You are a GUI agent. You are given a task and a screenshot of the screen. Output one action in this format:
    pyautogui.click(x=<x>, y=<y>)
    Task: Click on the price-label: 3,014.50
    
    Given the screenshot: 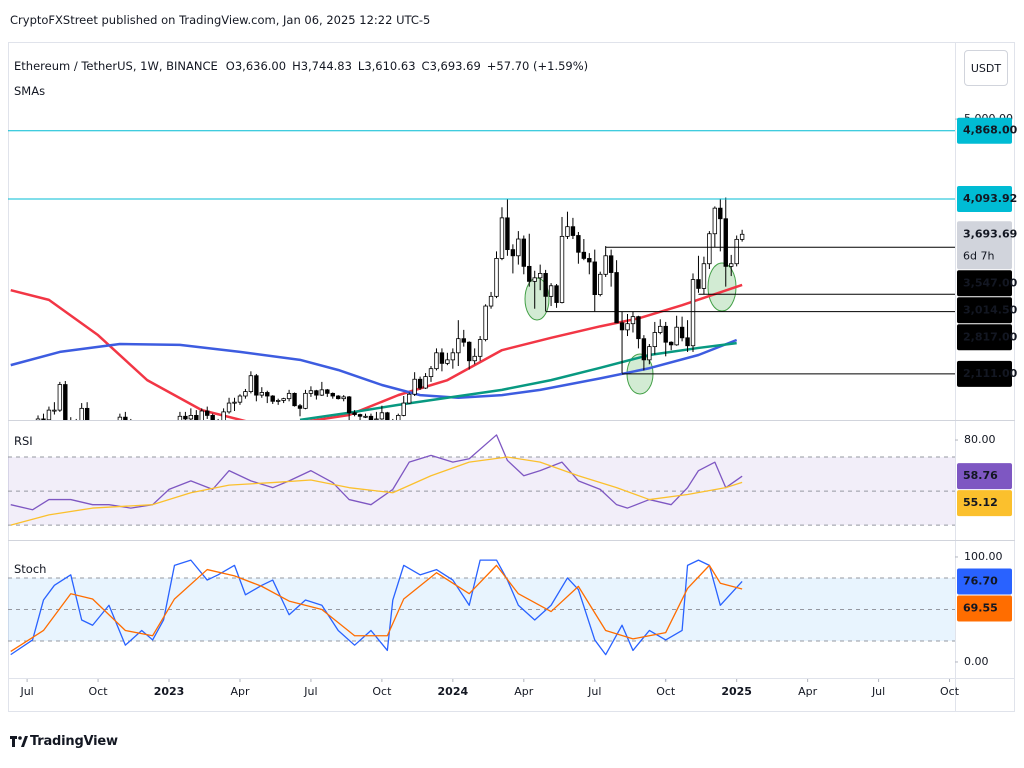 What is the action you would take?
    pyautogui.click(x=990, y=309)
    